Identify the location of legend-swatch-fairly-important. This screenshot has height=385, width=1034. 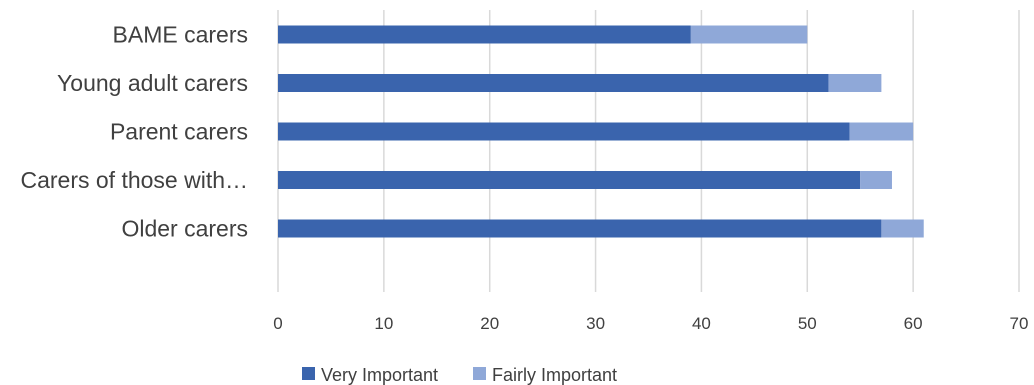
(479, 373).